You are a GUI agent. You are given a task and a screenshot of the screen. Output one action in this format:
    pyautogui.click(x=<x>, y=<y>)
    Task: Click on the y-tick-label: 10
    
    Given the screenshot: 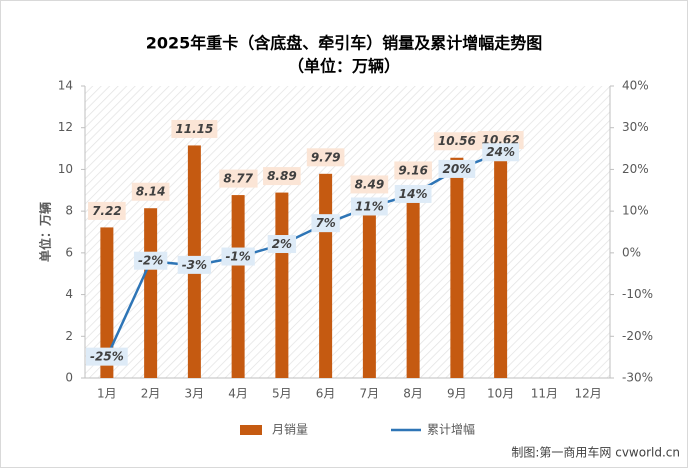 What is the action you would take?
    pyautogui.click(x=65, y=169)
    